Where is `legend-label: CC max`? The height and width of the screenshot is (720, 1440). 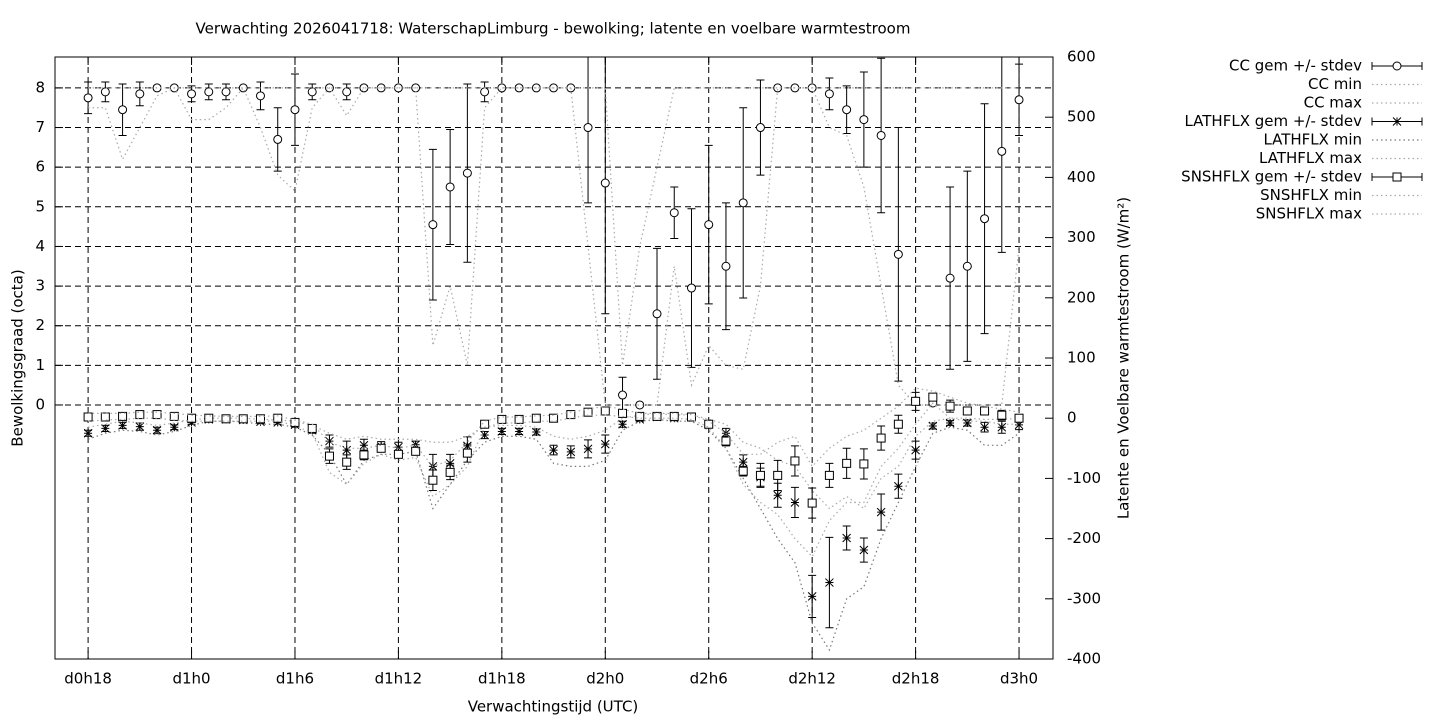
legend-label: CC max is located at coordinates (1333, 103).